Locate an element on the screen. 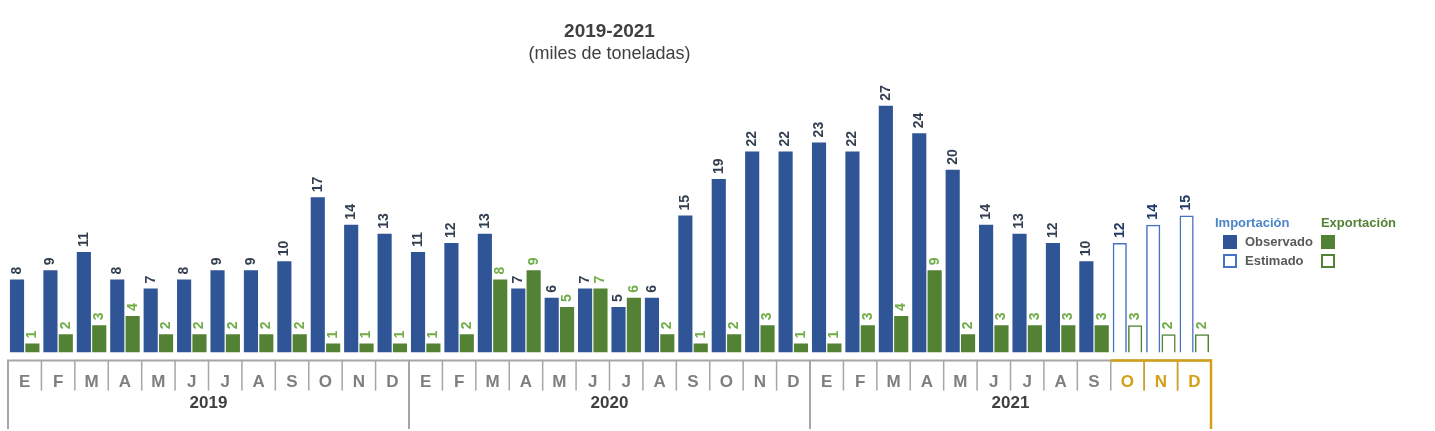 Image resolution: width=1435 pixels, height=431 pixels. text: 2019 is located at coordinates (208, 403).